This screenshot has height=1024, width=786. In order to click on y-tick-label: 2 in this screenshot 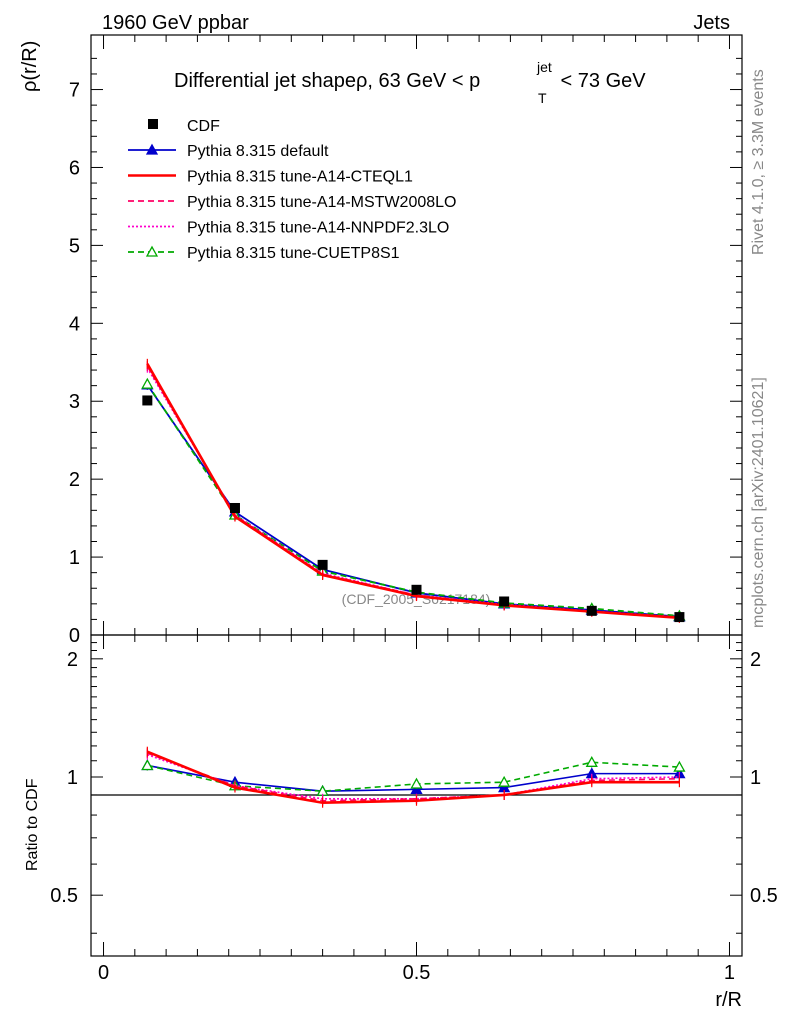, I will do `click(74, 480)`.